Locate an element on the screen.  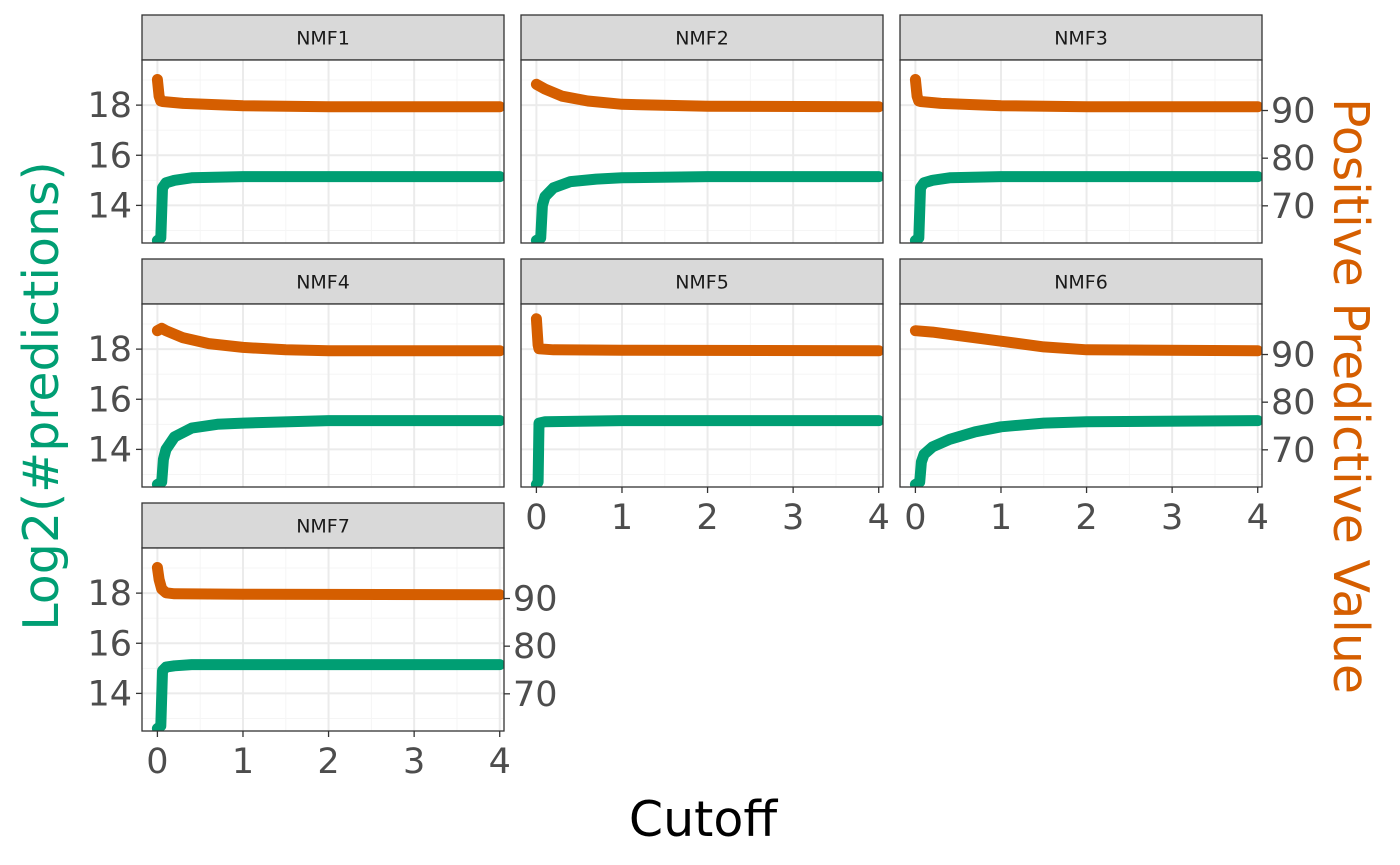
panel-nmf1: NMF1 14 16 18 is located at coordinates (296, 129).